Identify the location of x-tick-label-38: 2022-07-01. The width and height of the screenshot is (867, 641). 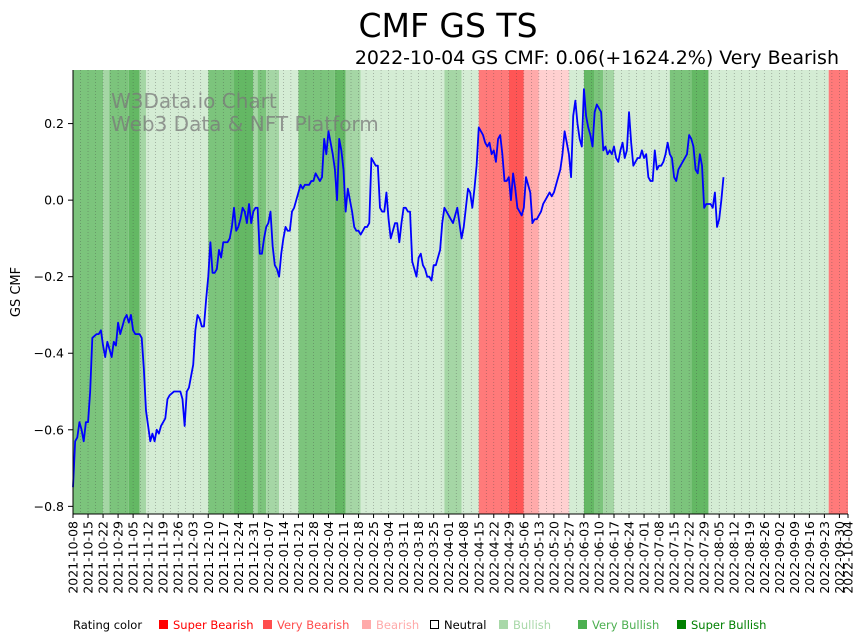
(644, 557).